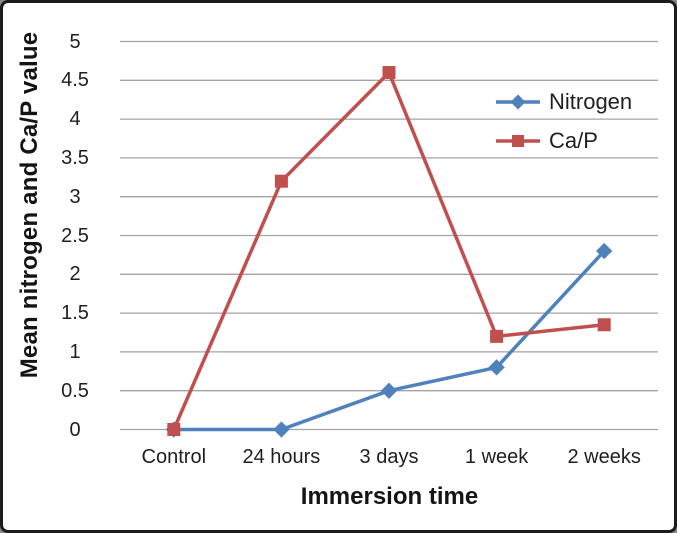 The height and width of the screenshot is (533, 677). Describe the element at coordinates (75, 235) in the screenshot. I see `y-tick-label-2.5: 2.5` at that location.